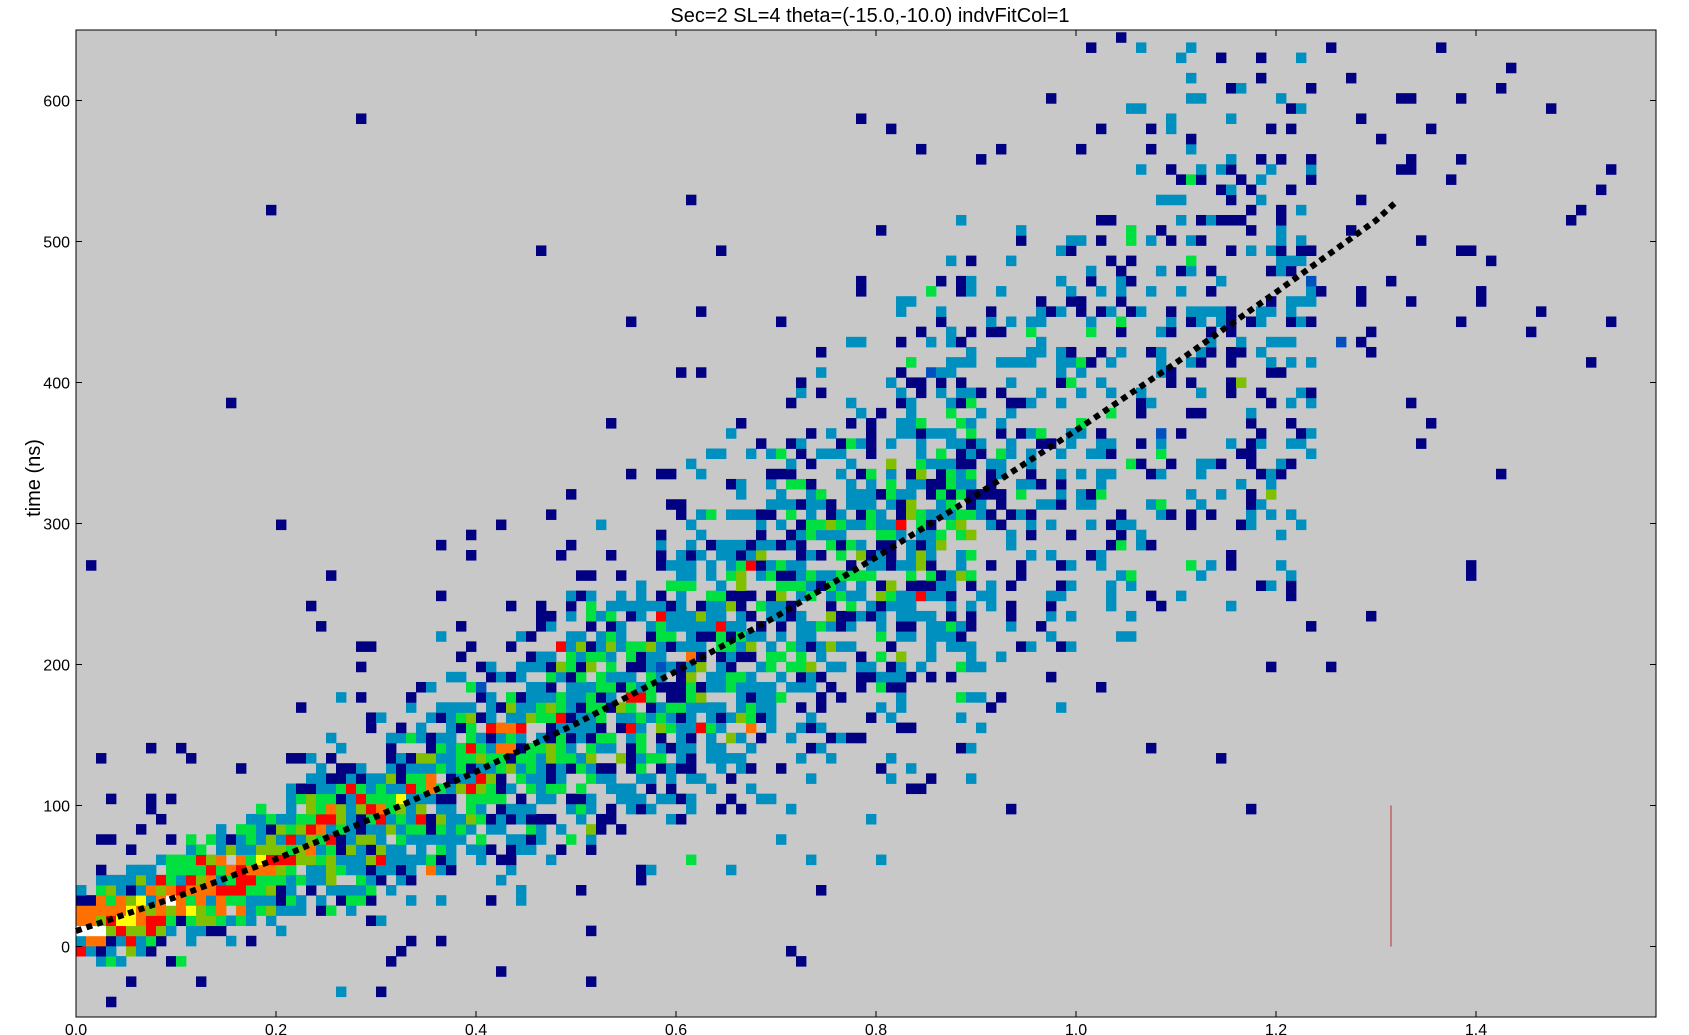 The height and width of the screenshot is (1035, 1689). Describe the element at coordinates (876, 1028) in the screenshot. I see `x-tick-label: 0.8` at that location.